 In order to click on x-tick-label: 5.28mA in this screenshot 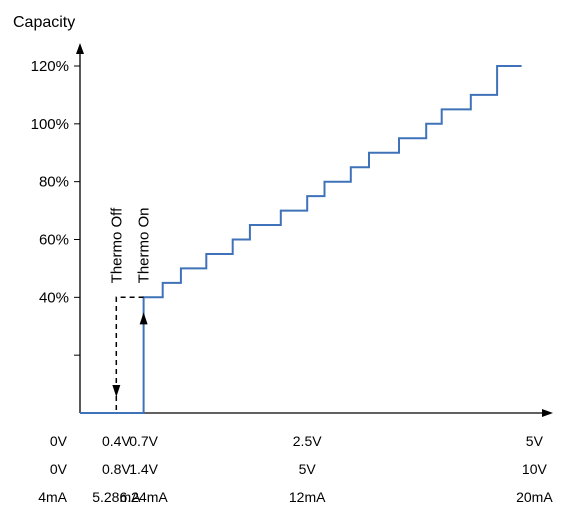, I will do `click(116, 497)`.